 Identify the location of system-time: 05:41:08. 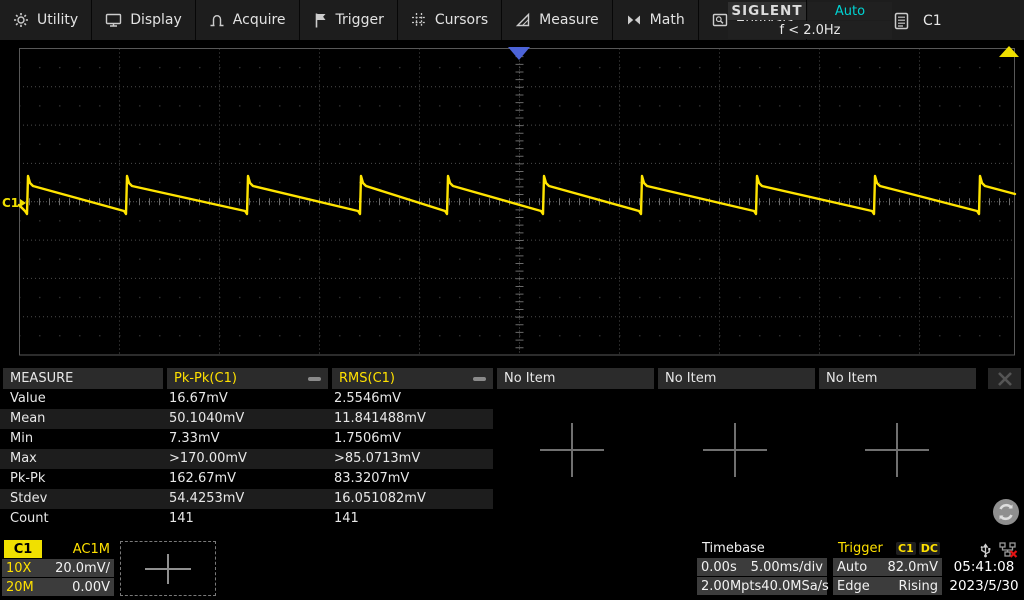
(984, 567).